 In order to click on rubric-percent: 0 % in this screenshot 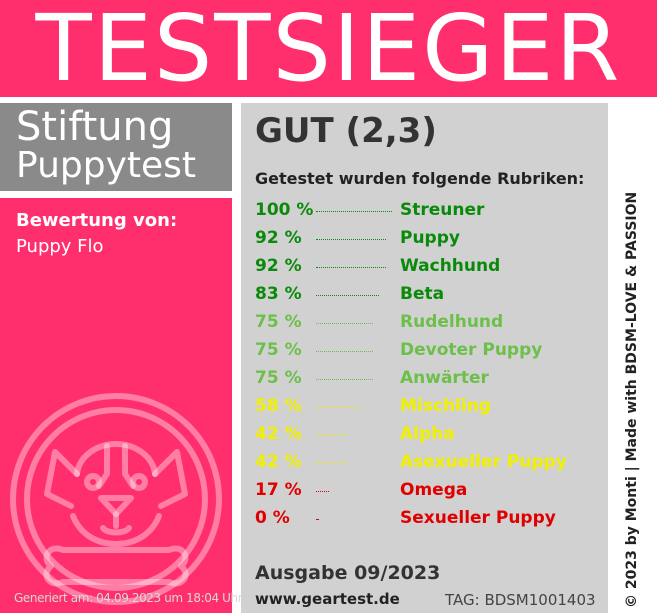, I will do `click(272, 518)`.